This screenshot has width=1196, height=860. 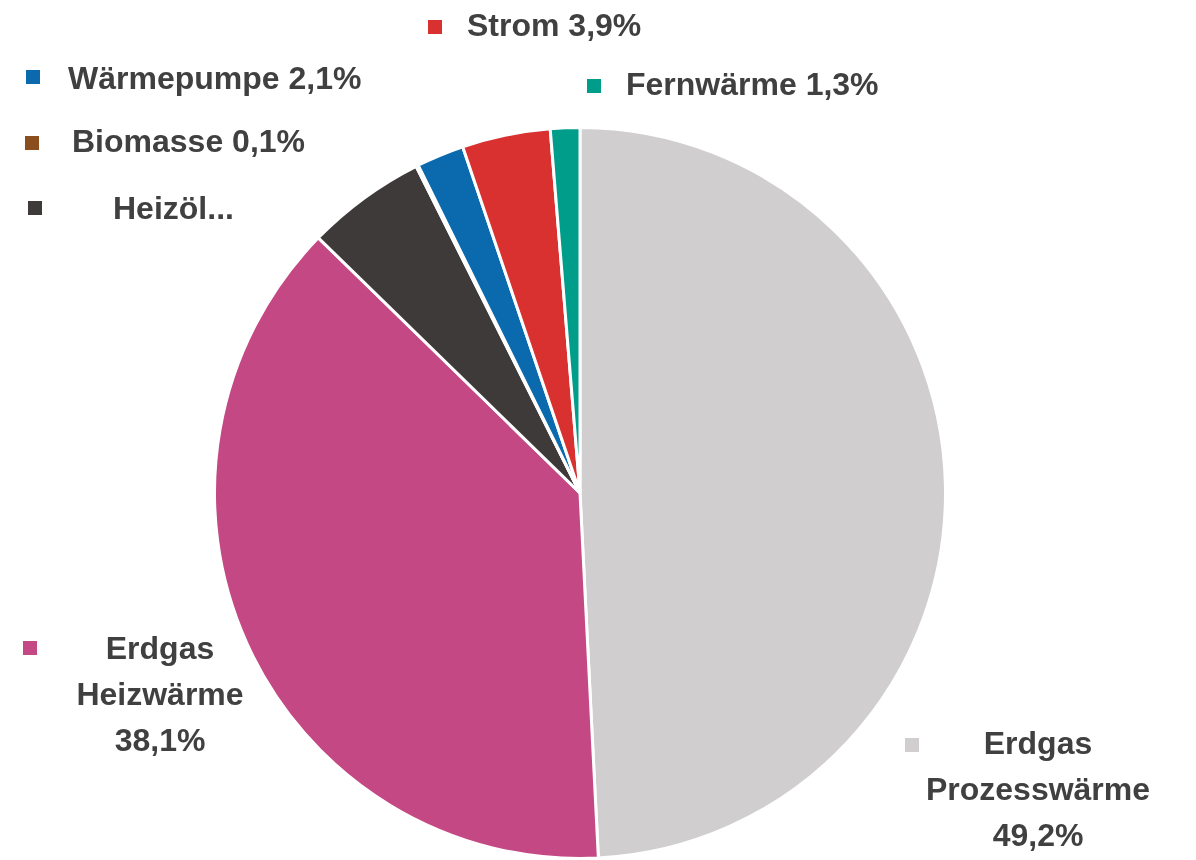 I want to click on data-label: 49,2%, so click(x=1038, y=834).